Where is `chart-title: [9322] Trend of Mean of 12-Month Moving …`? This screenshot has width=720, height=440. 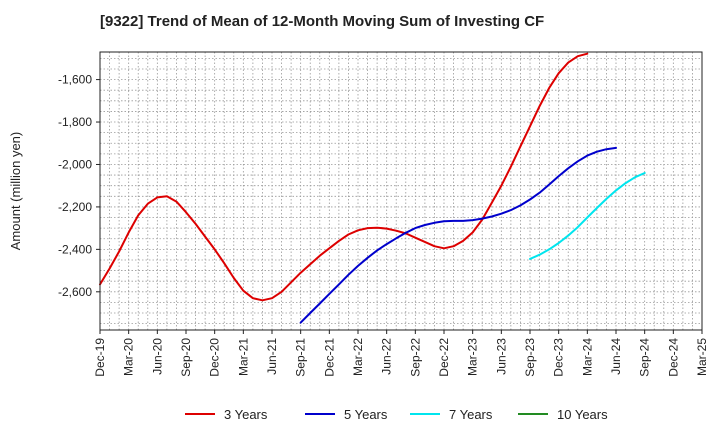
chart-title: [9322] Trend of Mean of 12-Month Moving … is located at coordinates (322, 21).